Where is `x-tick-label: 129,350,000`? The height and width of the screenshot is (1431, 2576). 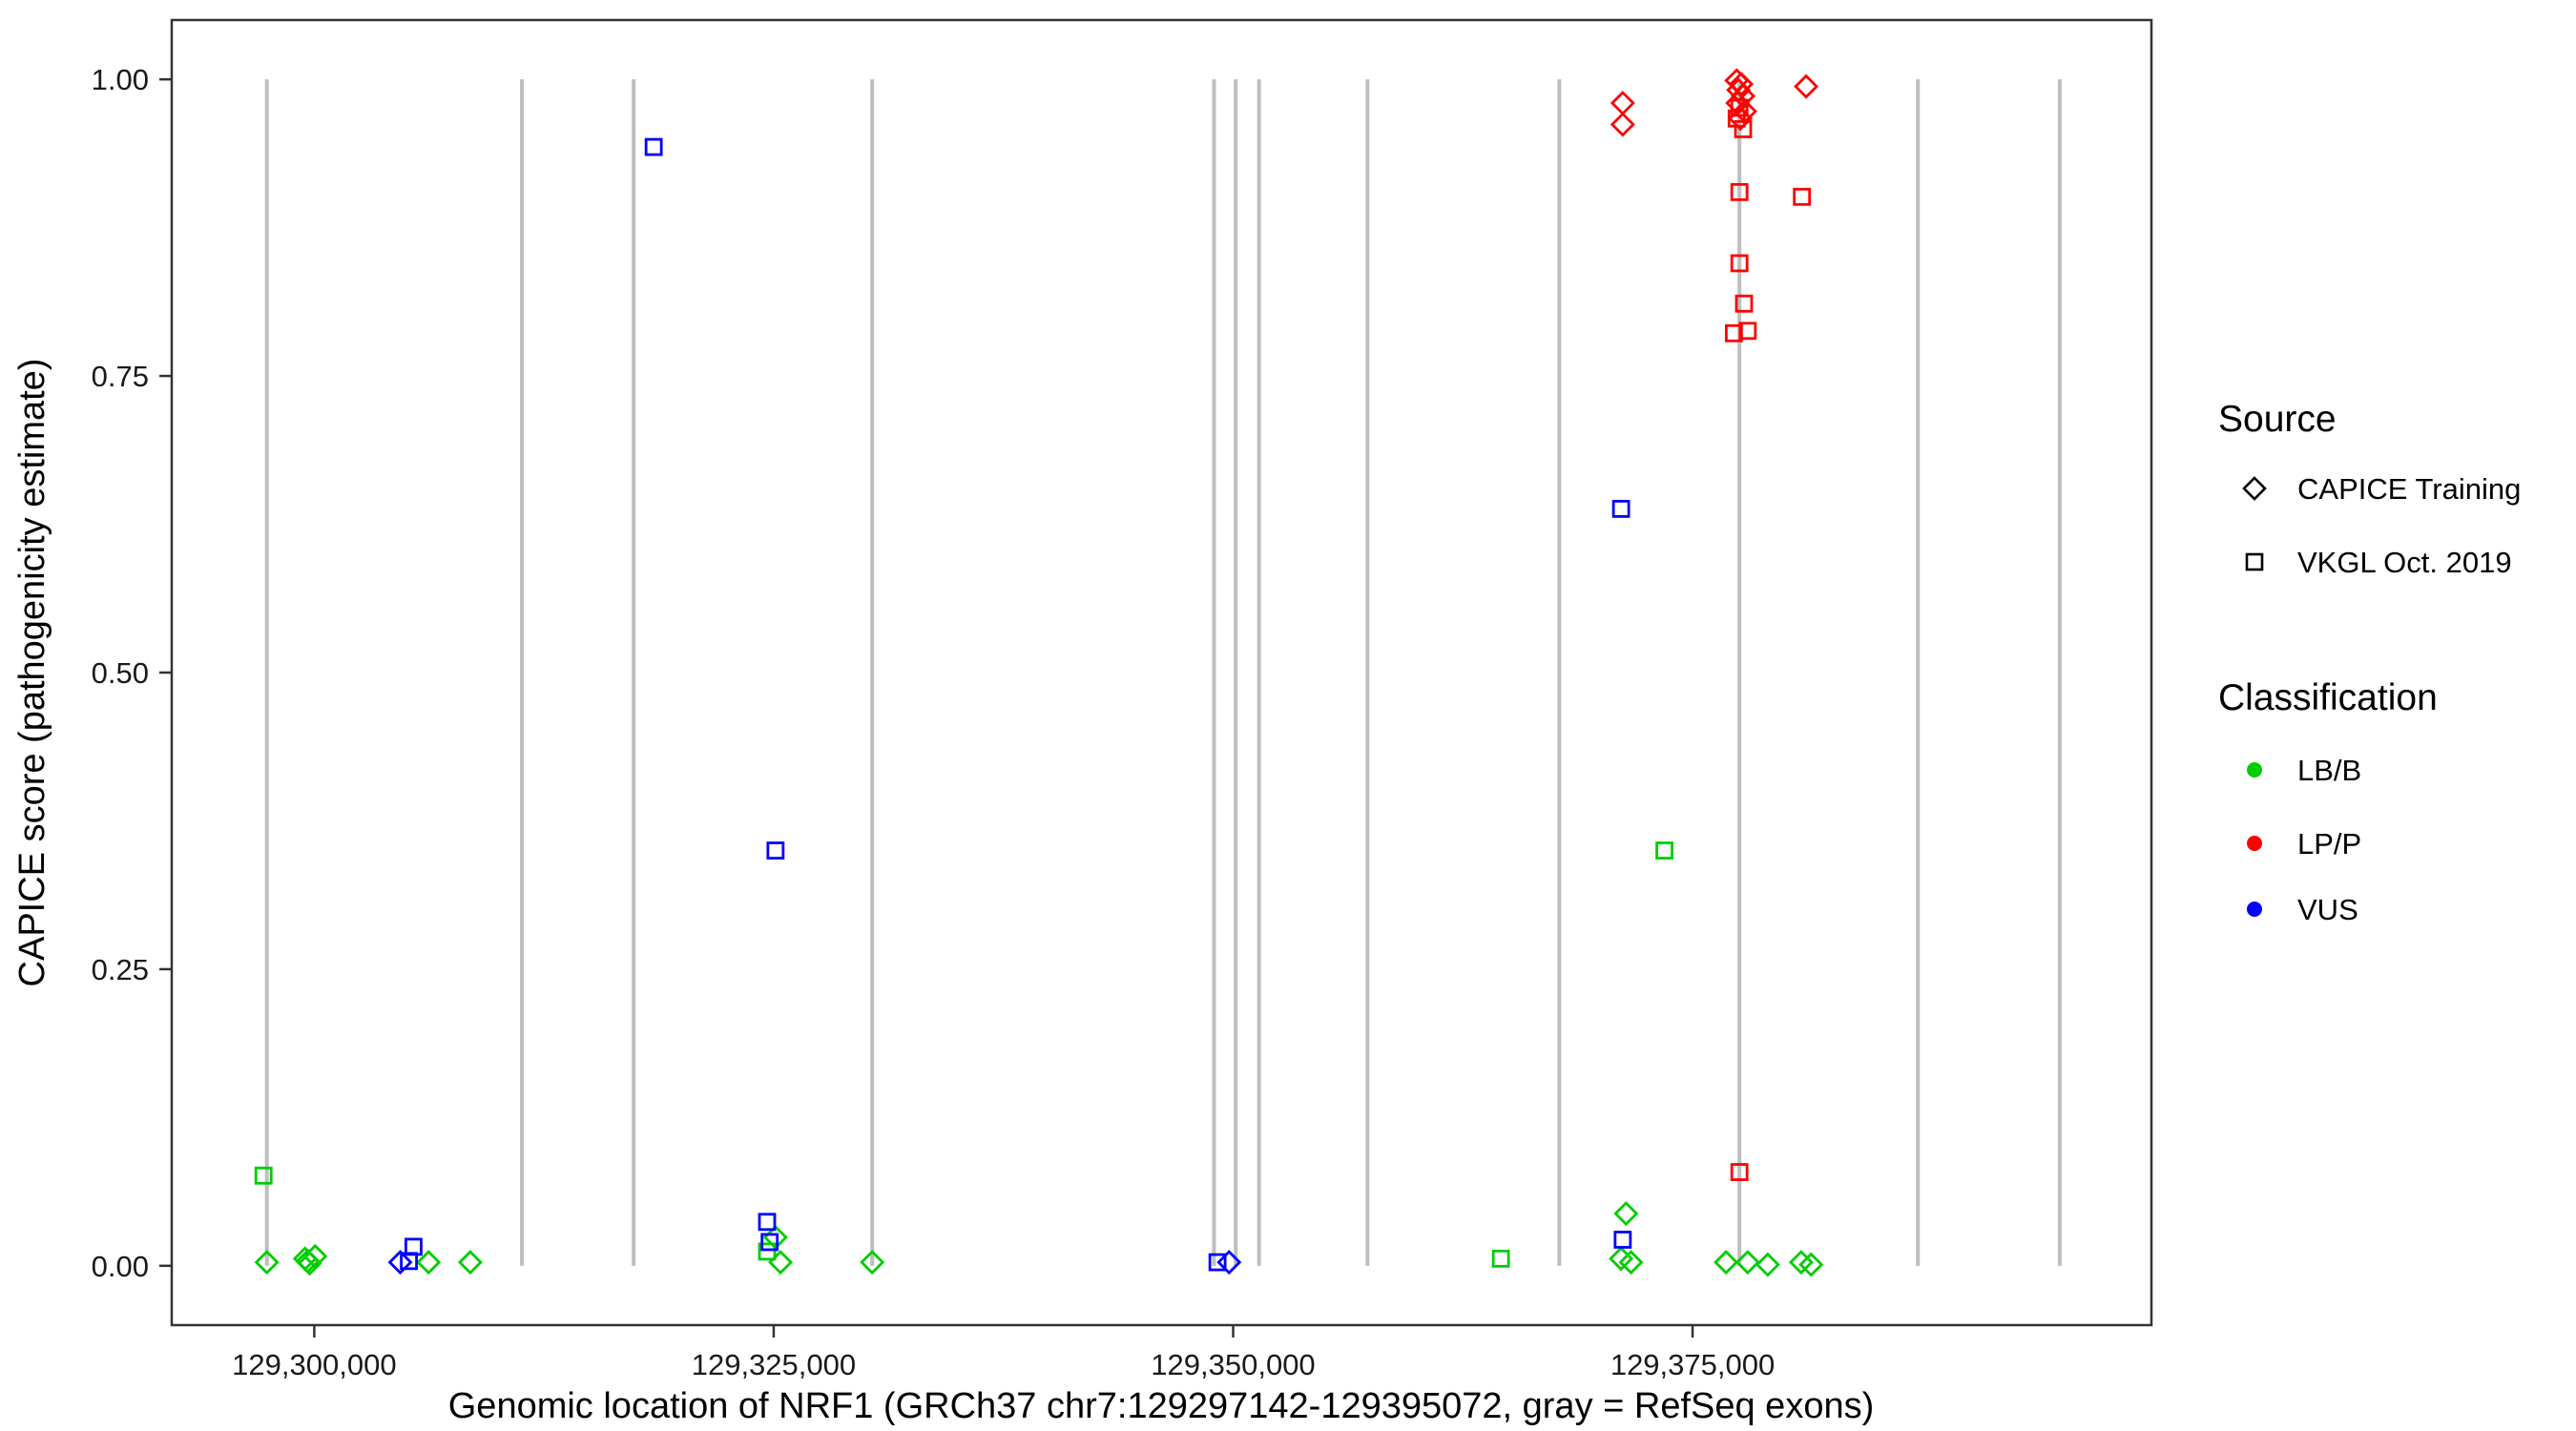
x-tick-label: 129,350,000 is located at coordinates (1233, 1364).